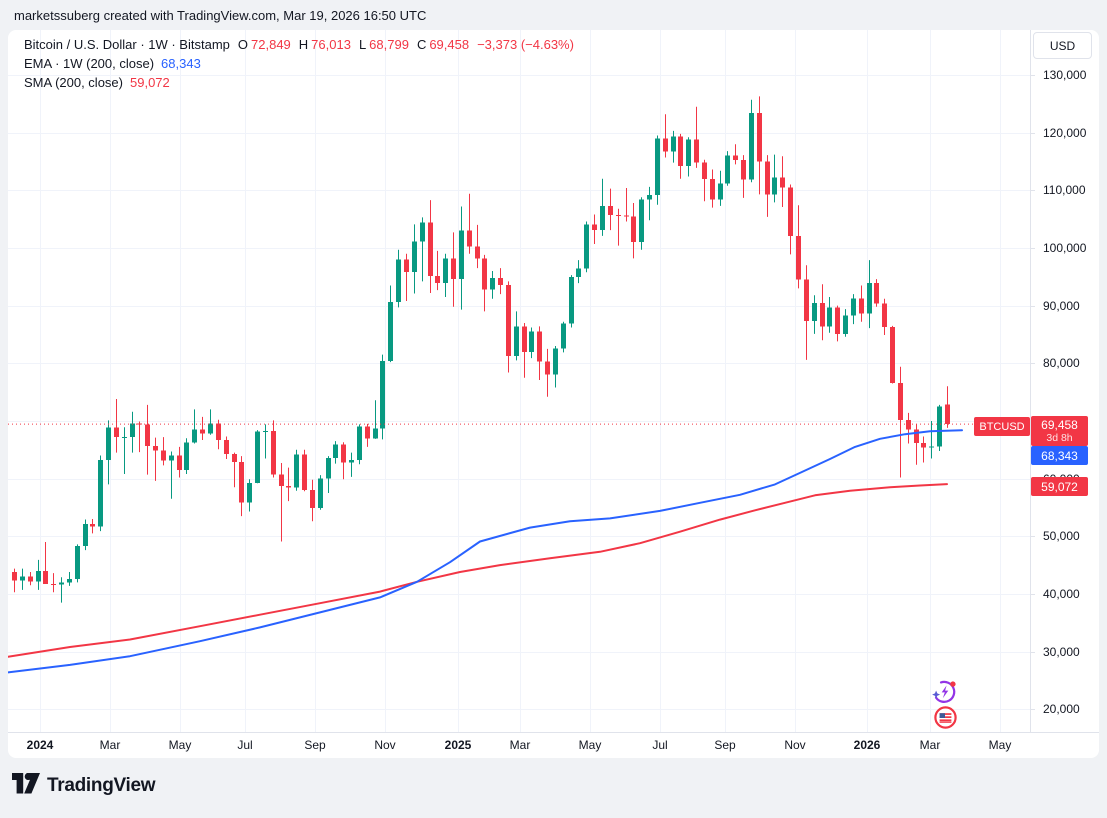 Image resolution: width=1107 pixels, height=818 pixels. I want to click on high-value: 76,013, so click(331, 44).